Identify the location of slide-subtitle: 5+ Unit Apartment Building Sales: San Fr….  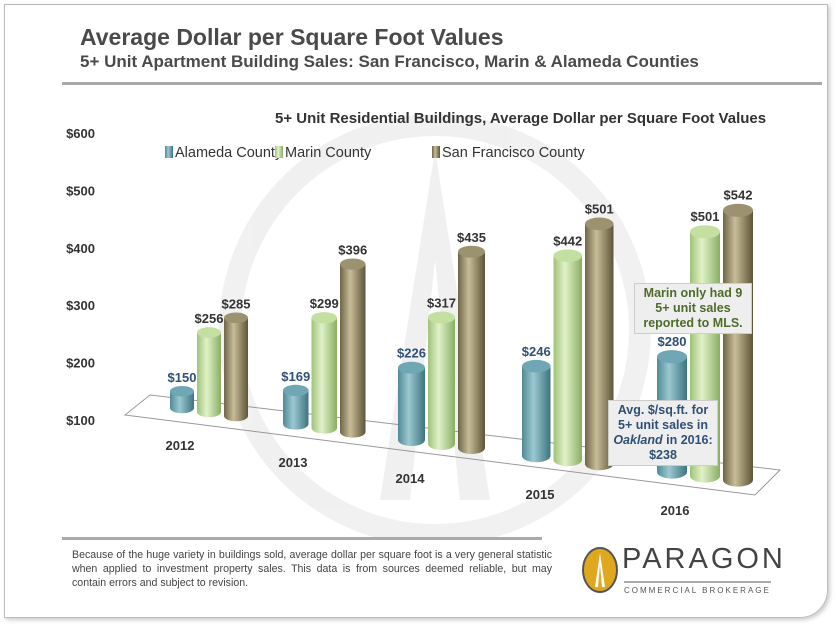
(389, 61).